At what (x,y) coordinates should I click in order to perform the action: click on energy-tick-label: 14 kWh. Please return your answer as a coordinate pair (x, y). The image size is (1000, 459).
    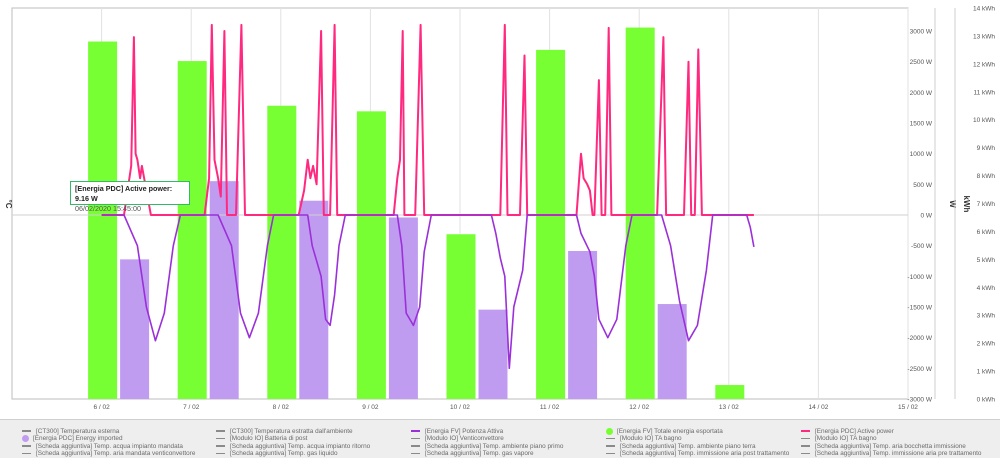
    Looking at the image, I should click on (984, 9).